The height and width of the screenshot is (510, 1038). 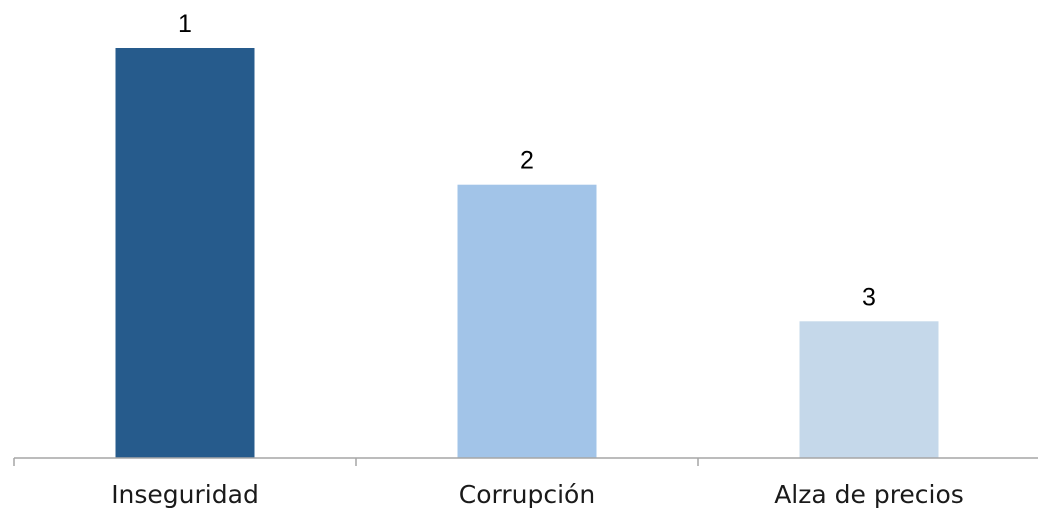 I want to click on bar-corrupción, so click(x=527, y=321).